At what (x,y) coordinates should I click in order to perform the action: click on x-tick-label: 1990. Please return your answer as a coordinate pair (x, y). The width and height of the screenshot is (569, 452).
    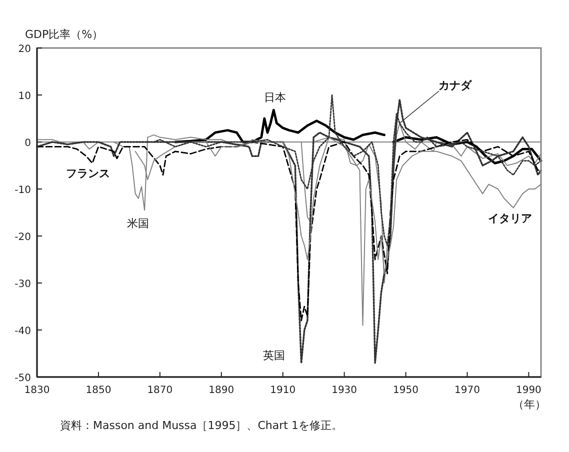
    Looking at the image, I should click on (529, 390).